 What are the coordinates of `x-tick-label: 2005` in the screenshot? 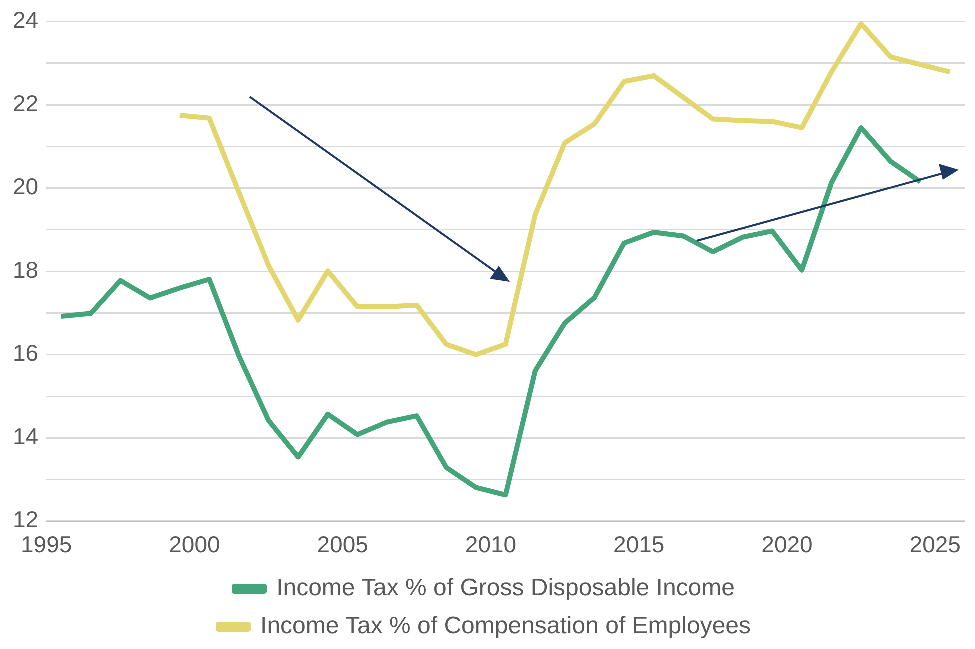 It's located at (342, 545).